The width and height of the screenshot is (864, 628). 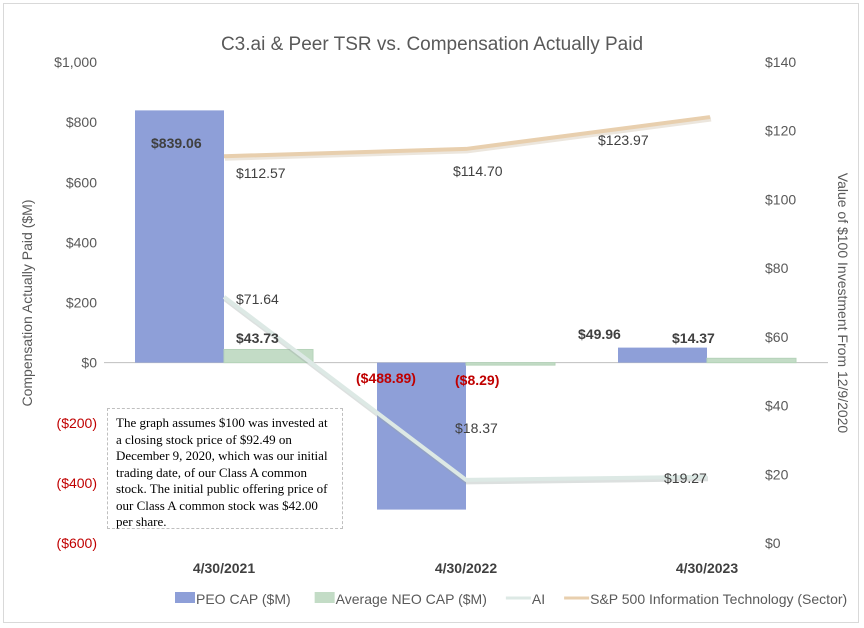 What do you see at coordinates (81, 242) in the screenshot?
I see `y-tick-label: $400` at bounding box center [81, 242].